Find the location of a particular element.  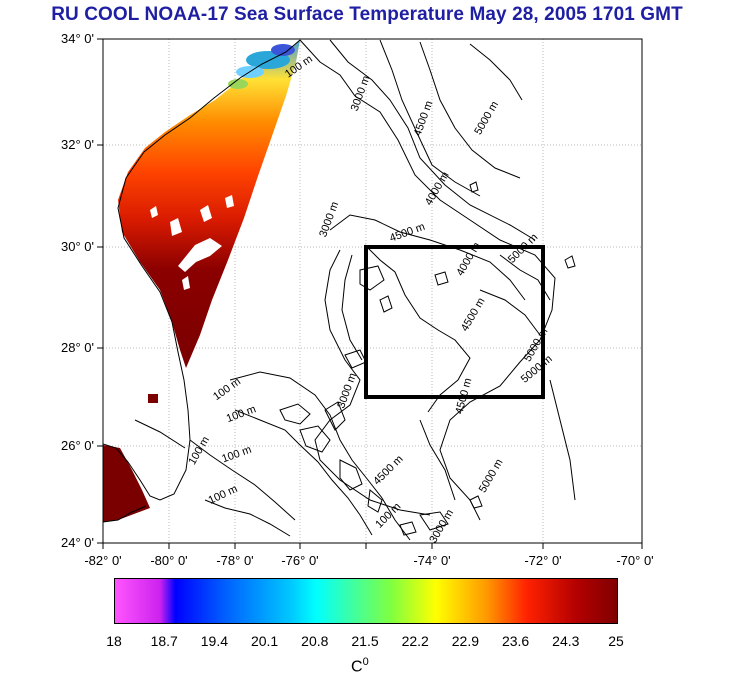

lat-tick-24: 24° 0' is located at coordinates (77, 542).